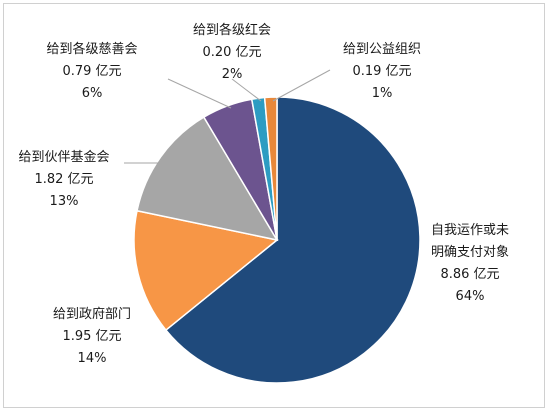 This screenshot has width=550, height=413. Describe the element at coordinates (63, 179) in the screenshot. I see `slice-data-label: 给到伙伴基金会 1.82 亿元 13%` at that location.